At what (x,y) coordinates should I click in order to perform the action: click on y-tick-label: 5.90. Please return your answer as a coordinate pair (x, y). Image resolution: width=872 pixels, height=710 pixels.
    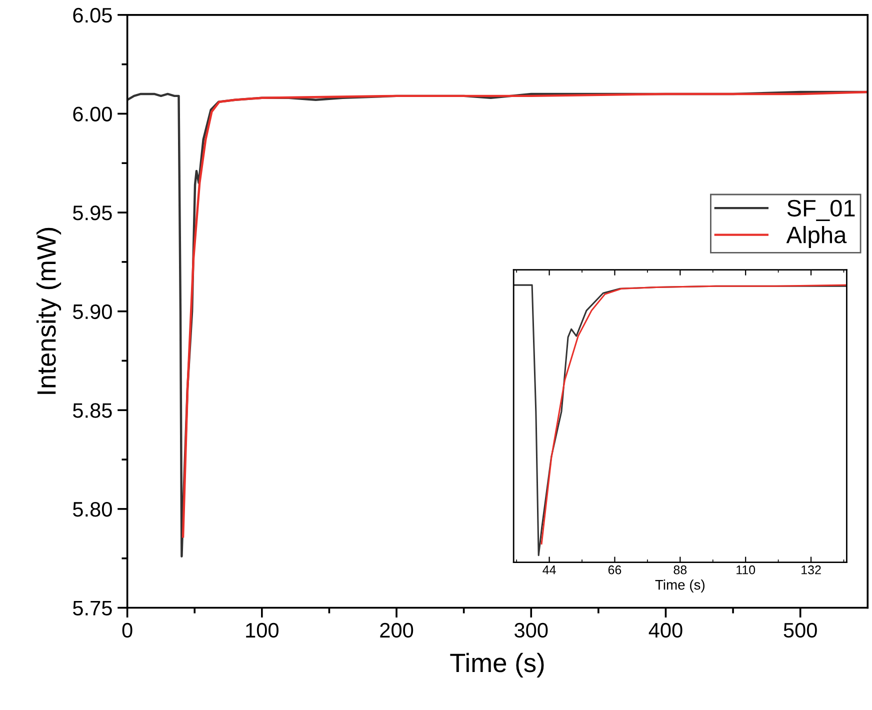
    Looking at the image, I should click on (92, 312).